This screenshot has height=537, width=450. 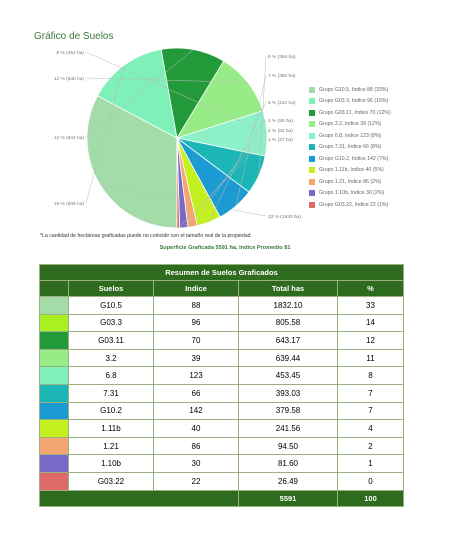 What do you see at coordinates (350, 147) in the screenshot?
I see `legend-label: Grupo 7.31, Indice 66 (8%)` at bounding box center [350, 147].